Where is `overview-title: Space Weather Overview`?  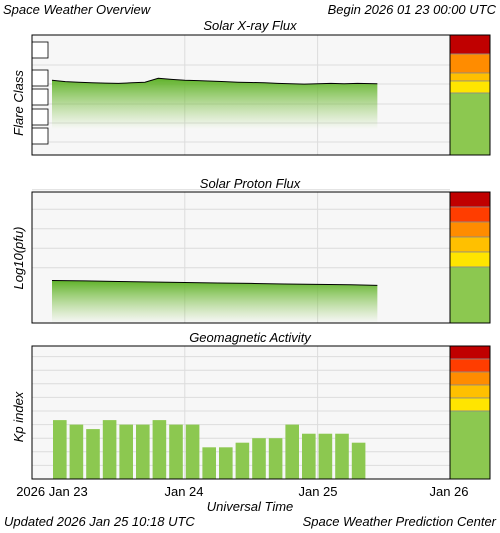
overview-title: Space Weather Overview is located at coordinates (77, 9).